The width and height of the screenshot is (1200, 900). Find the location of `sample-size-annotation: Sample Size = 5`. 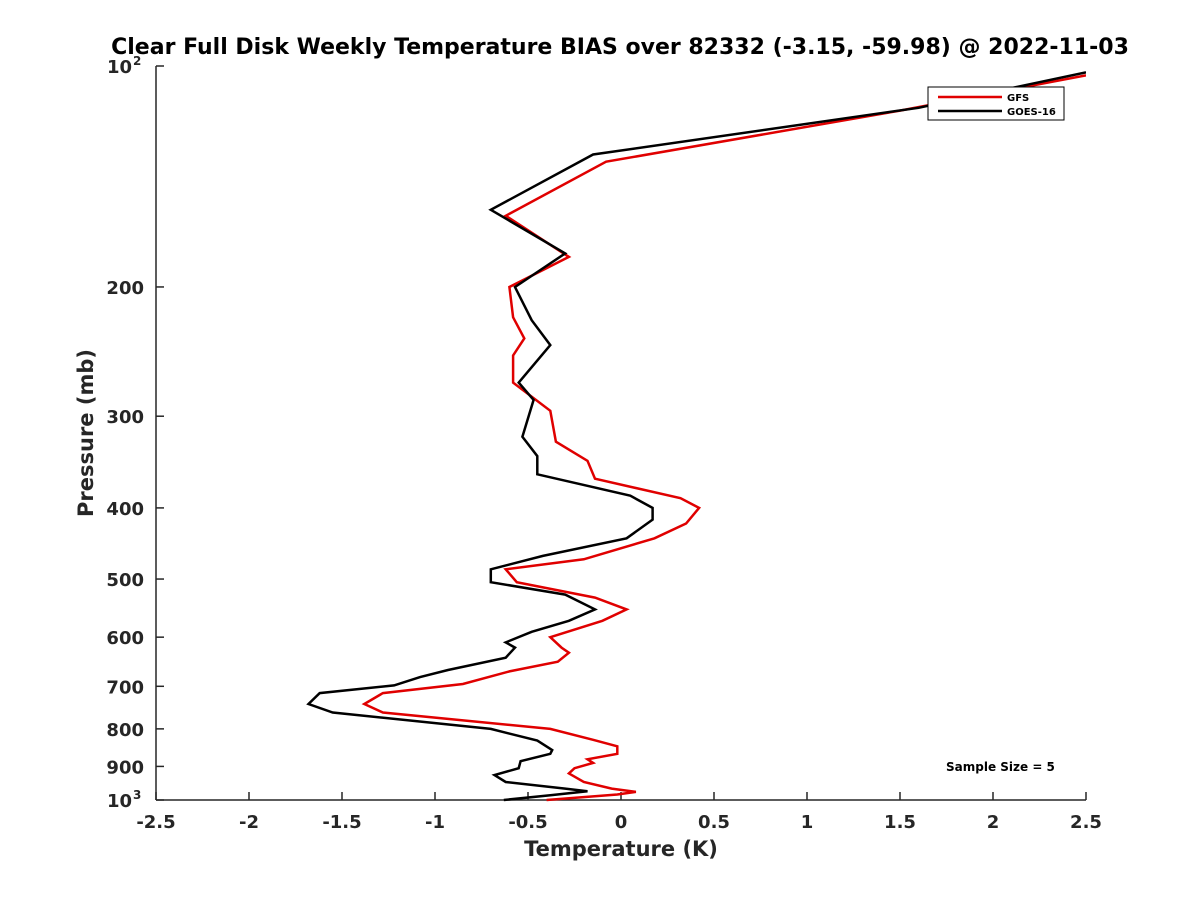

sample-size-annotation: Sample Size = 5 is located at coordinates (1000, 767).